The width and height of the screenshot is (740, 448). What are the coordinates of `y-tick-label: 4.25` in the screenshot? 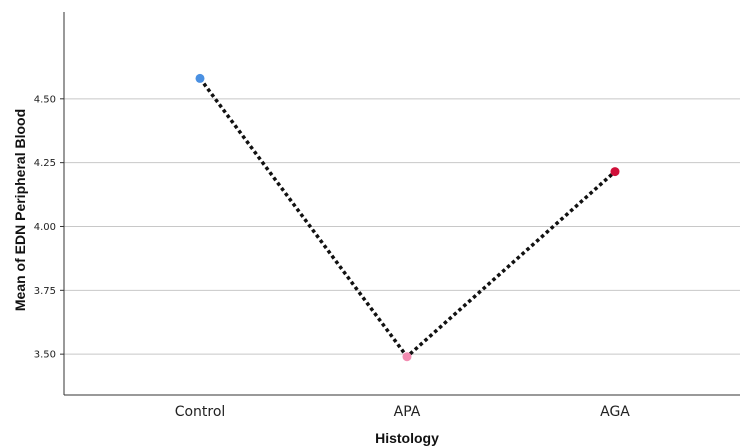 It's located at (45, 163).